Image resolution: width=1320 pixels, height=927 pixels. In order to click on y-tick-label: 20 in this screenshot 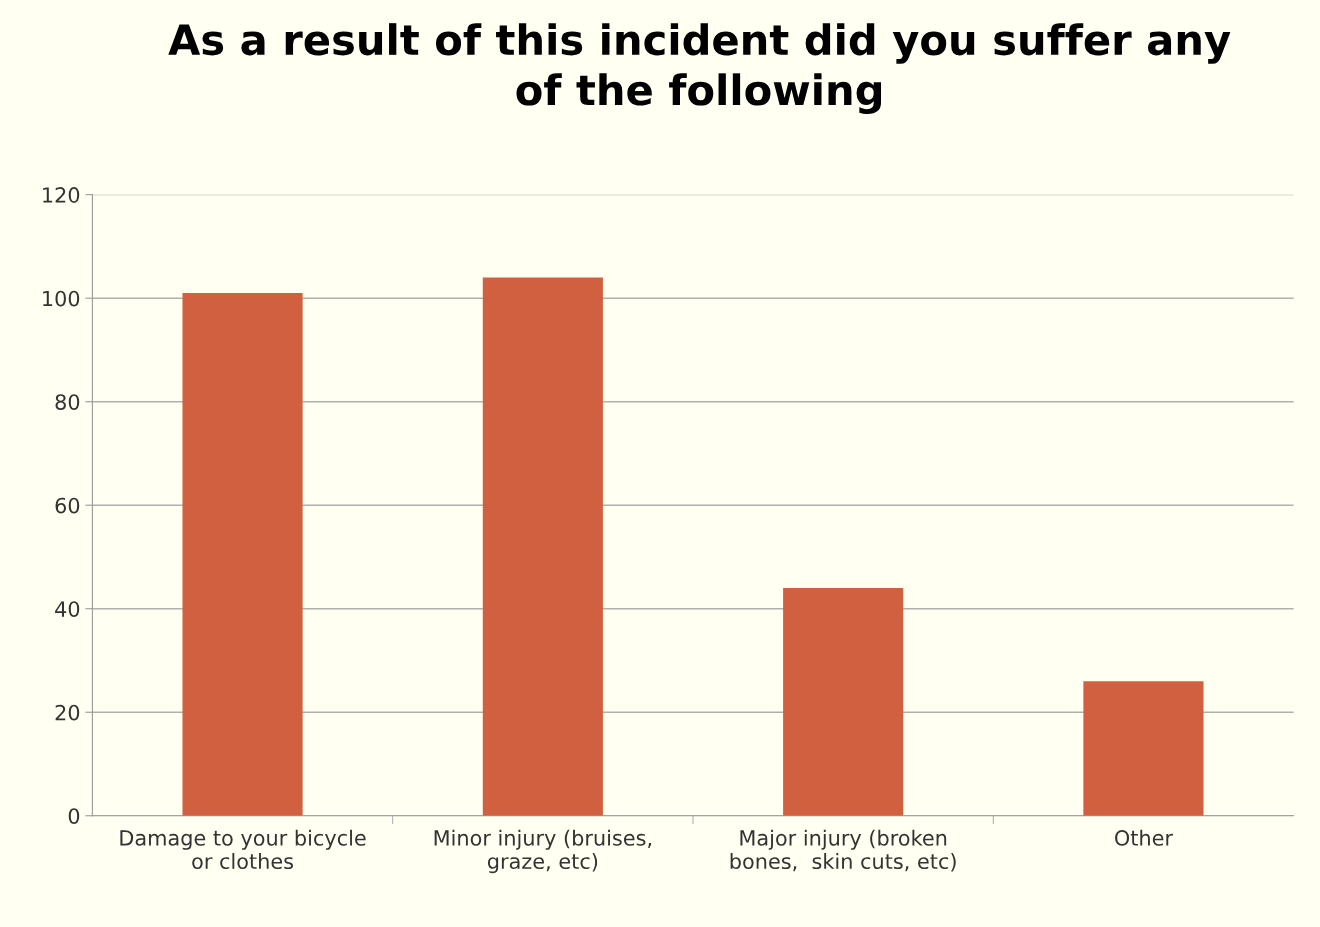, I will do `click(67, 712)`.